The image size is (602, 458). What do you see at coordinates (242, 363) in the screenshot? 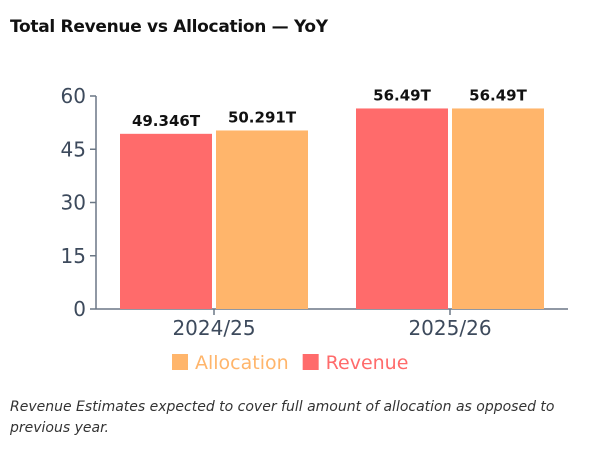
I see `legend-label-allocation: Allocation` at bounding box center [242, 363].